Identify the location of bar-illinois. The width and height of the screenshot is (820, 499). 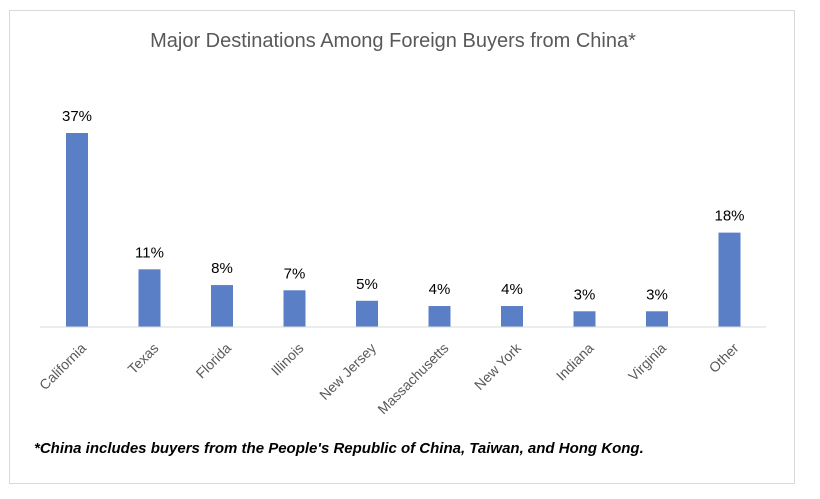
(294, 308).